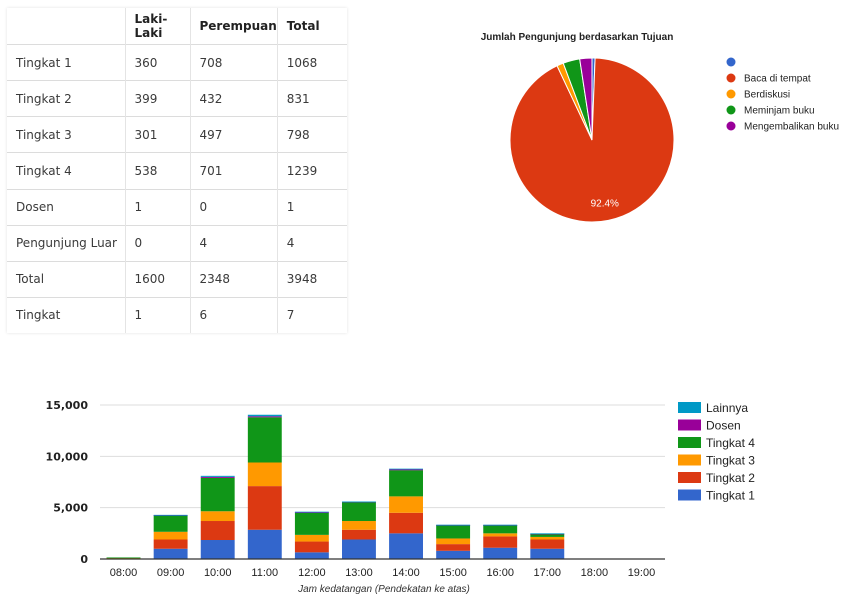  I want to click on cell-perempuan: 497, so click(233, 134).